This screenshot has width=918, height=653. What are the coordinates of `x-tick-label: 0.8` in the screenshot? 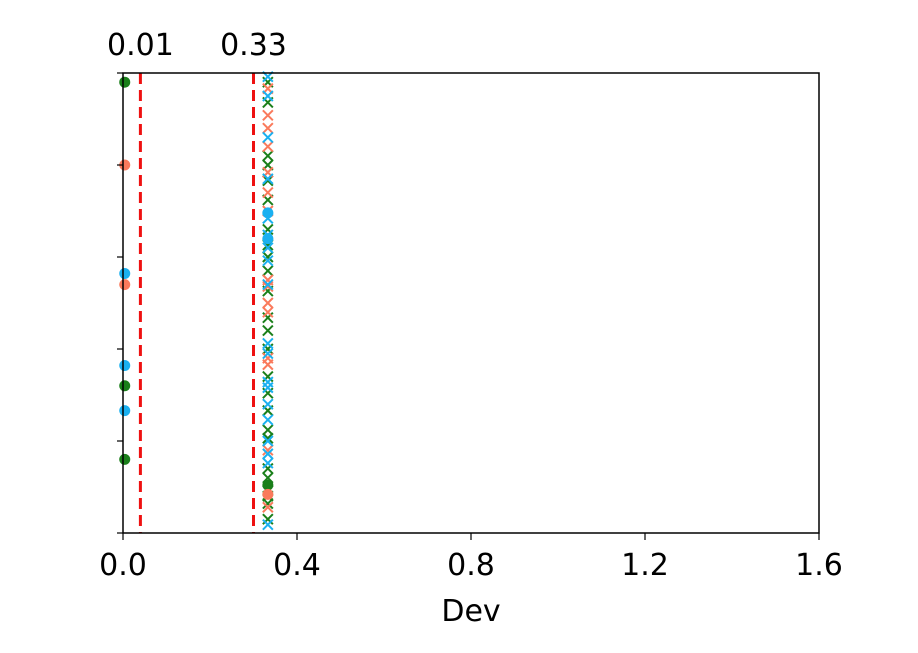 It's located at (471, 565).